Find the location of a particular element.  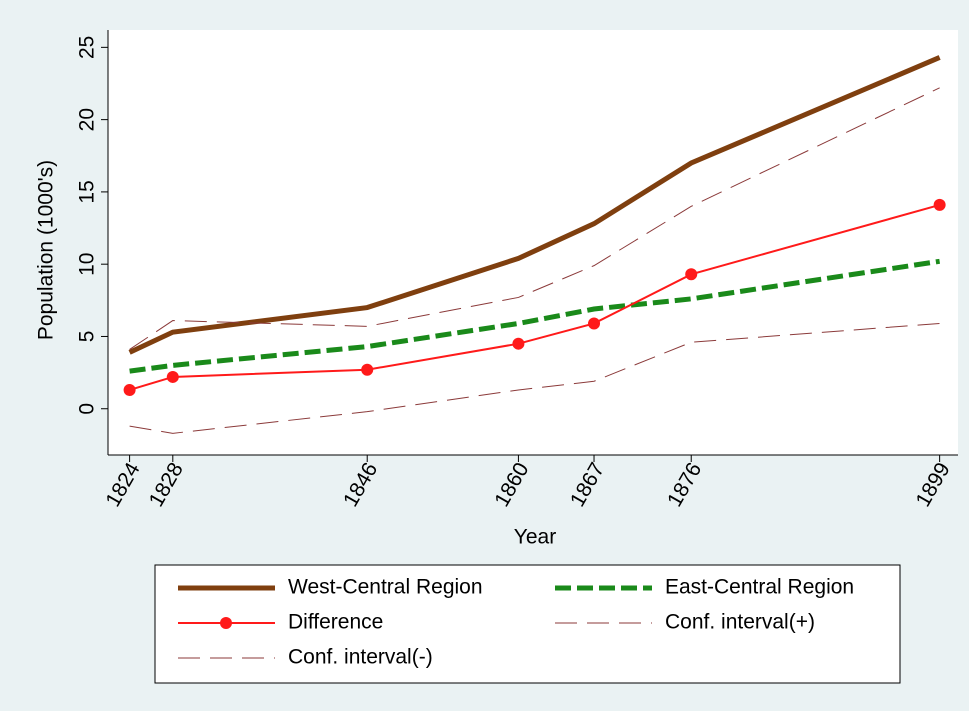

series-line is located at coordinates (534, 378).